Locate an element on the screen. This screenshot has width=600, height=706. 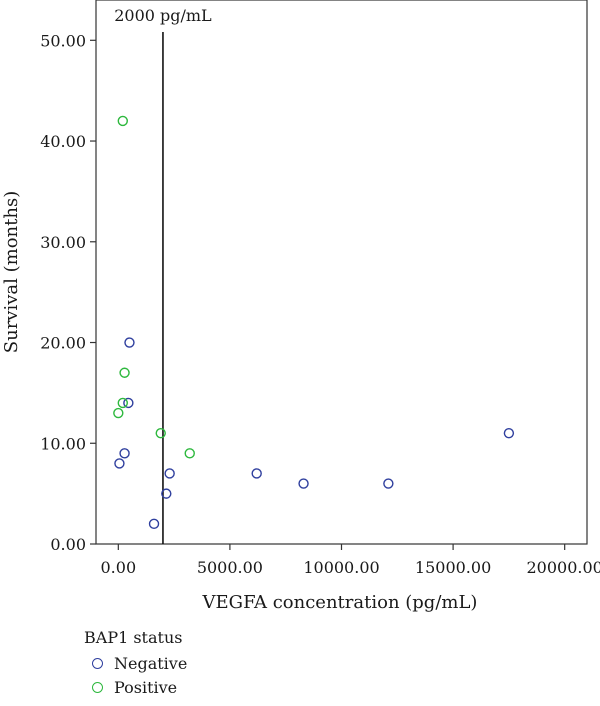
legend-label-negative: Negative is located at coordinates (151, 663).